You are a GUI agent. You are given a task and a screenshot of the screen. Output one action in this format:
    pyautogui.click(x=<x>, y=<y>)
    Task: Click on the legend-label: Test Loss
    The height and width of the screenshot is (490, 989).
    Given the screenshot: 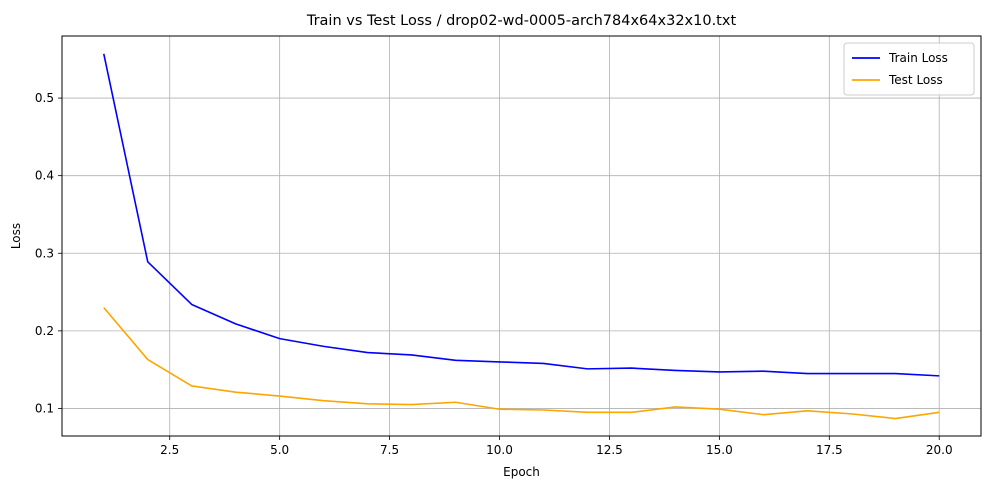 What is the action you would take?
    pyautogui.click(x=915, y=80)
    